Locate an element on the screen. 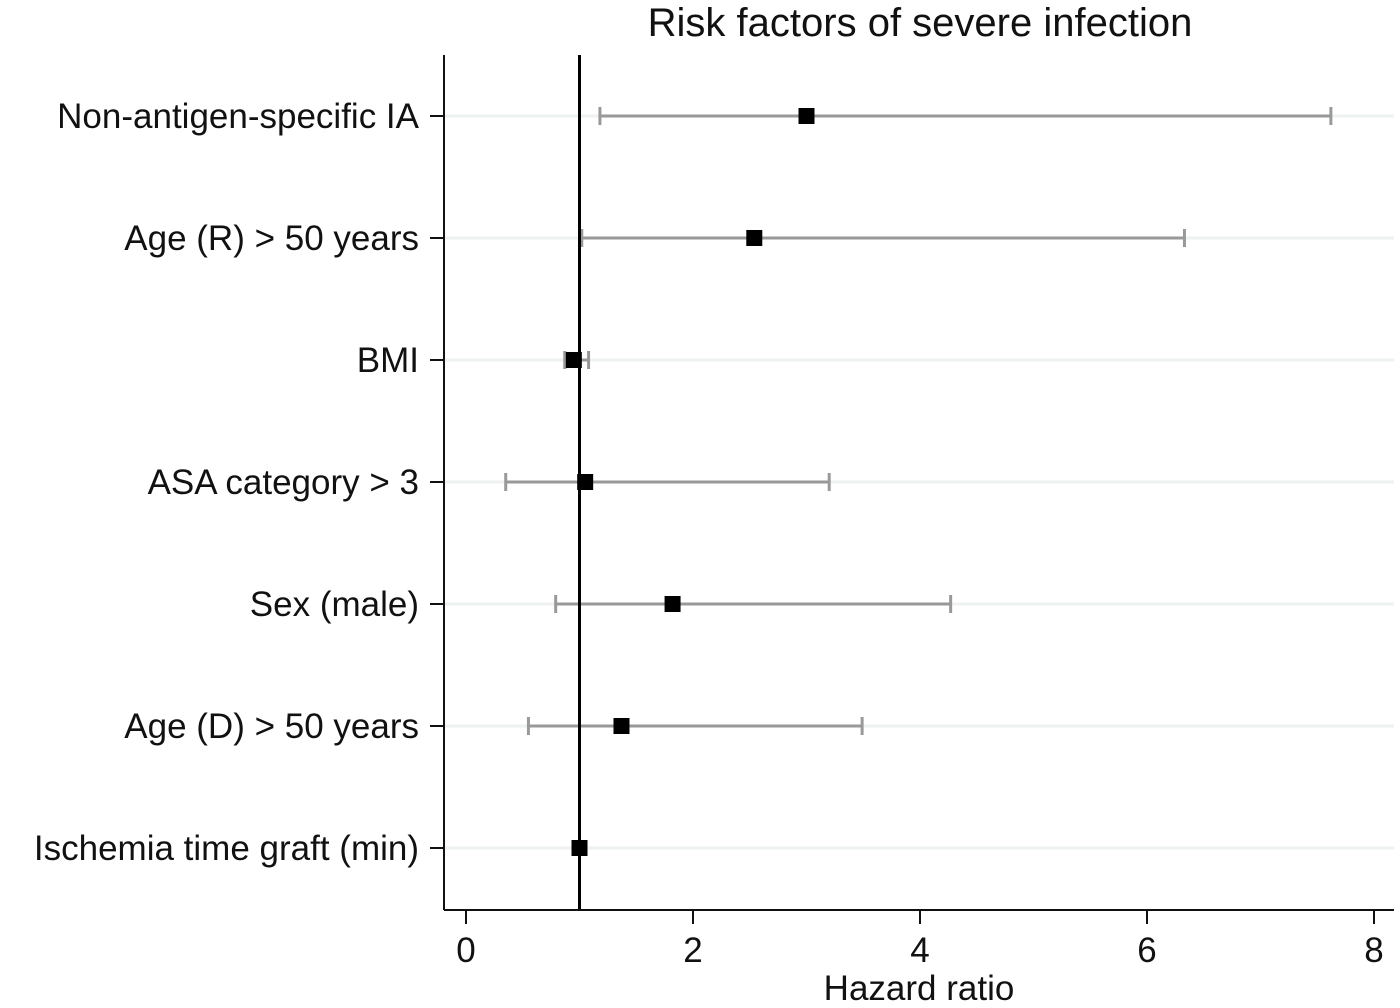  point-estimates is located at coordinates (690, 482).